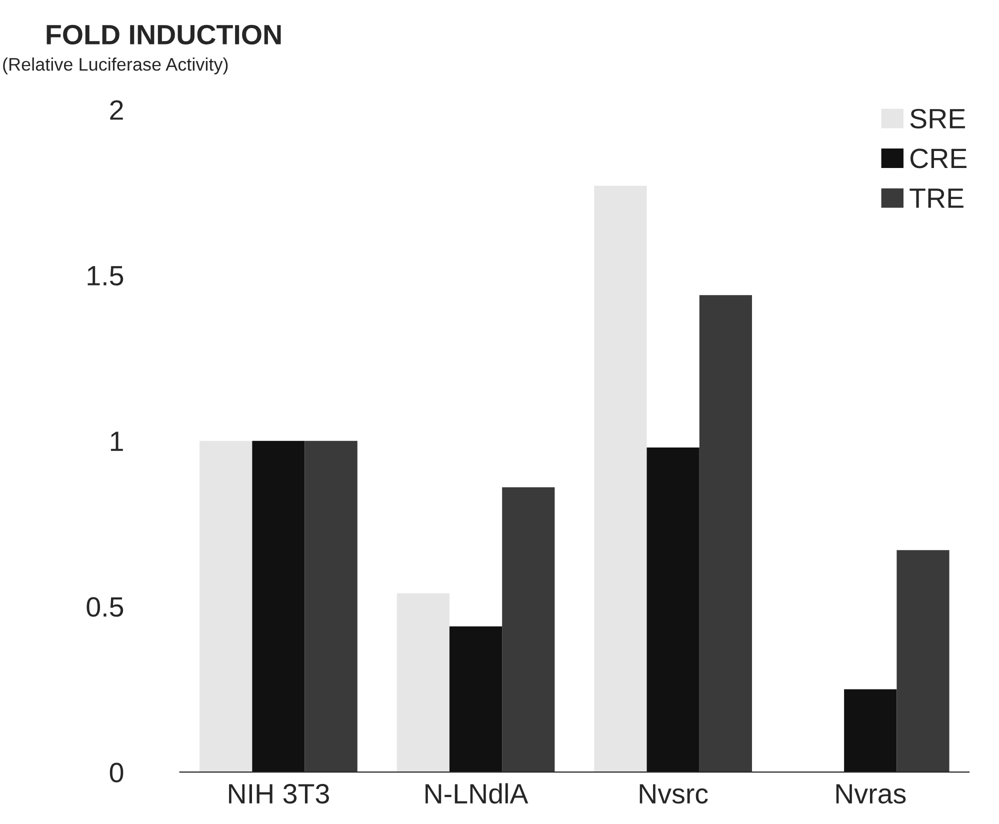 This screenshot has width=999, height=824. Describe the element at coordinates (163, 34) in the screenshot. I see `chart-title: FOLD INDUCTION` at that location.